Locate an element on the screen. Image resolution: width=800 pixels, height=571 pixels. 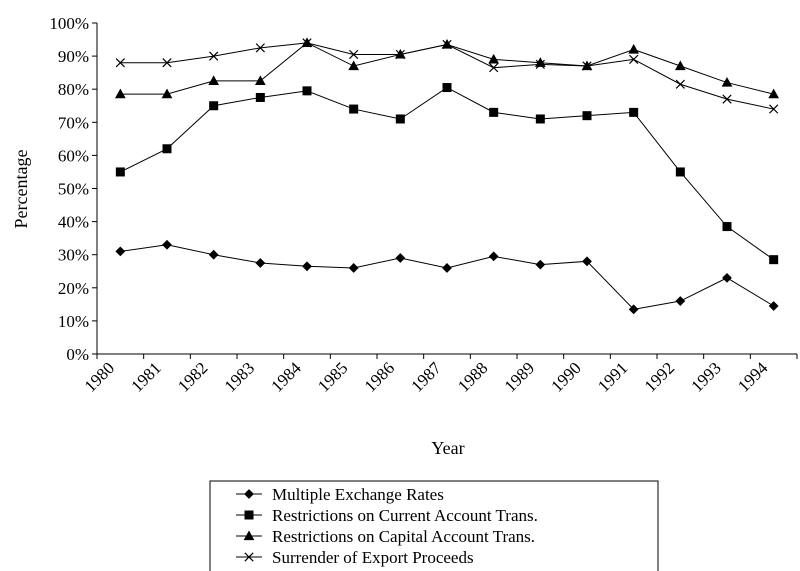
y-axis-title: Percentage is located at coordinates (21, 189).